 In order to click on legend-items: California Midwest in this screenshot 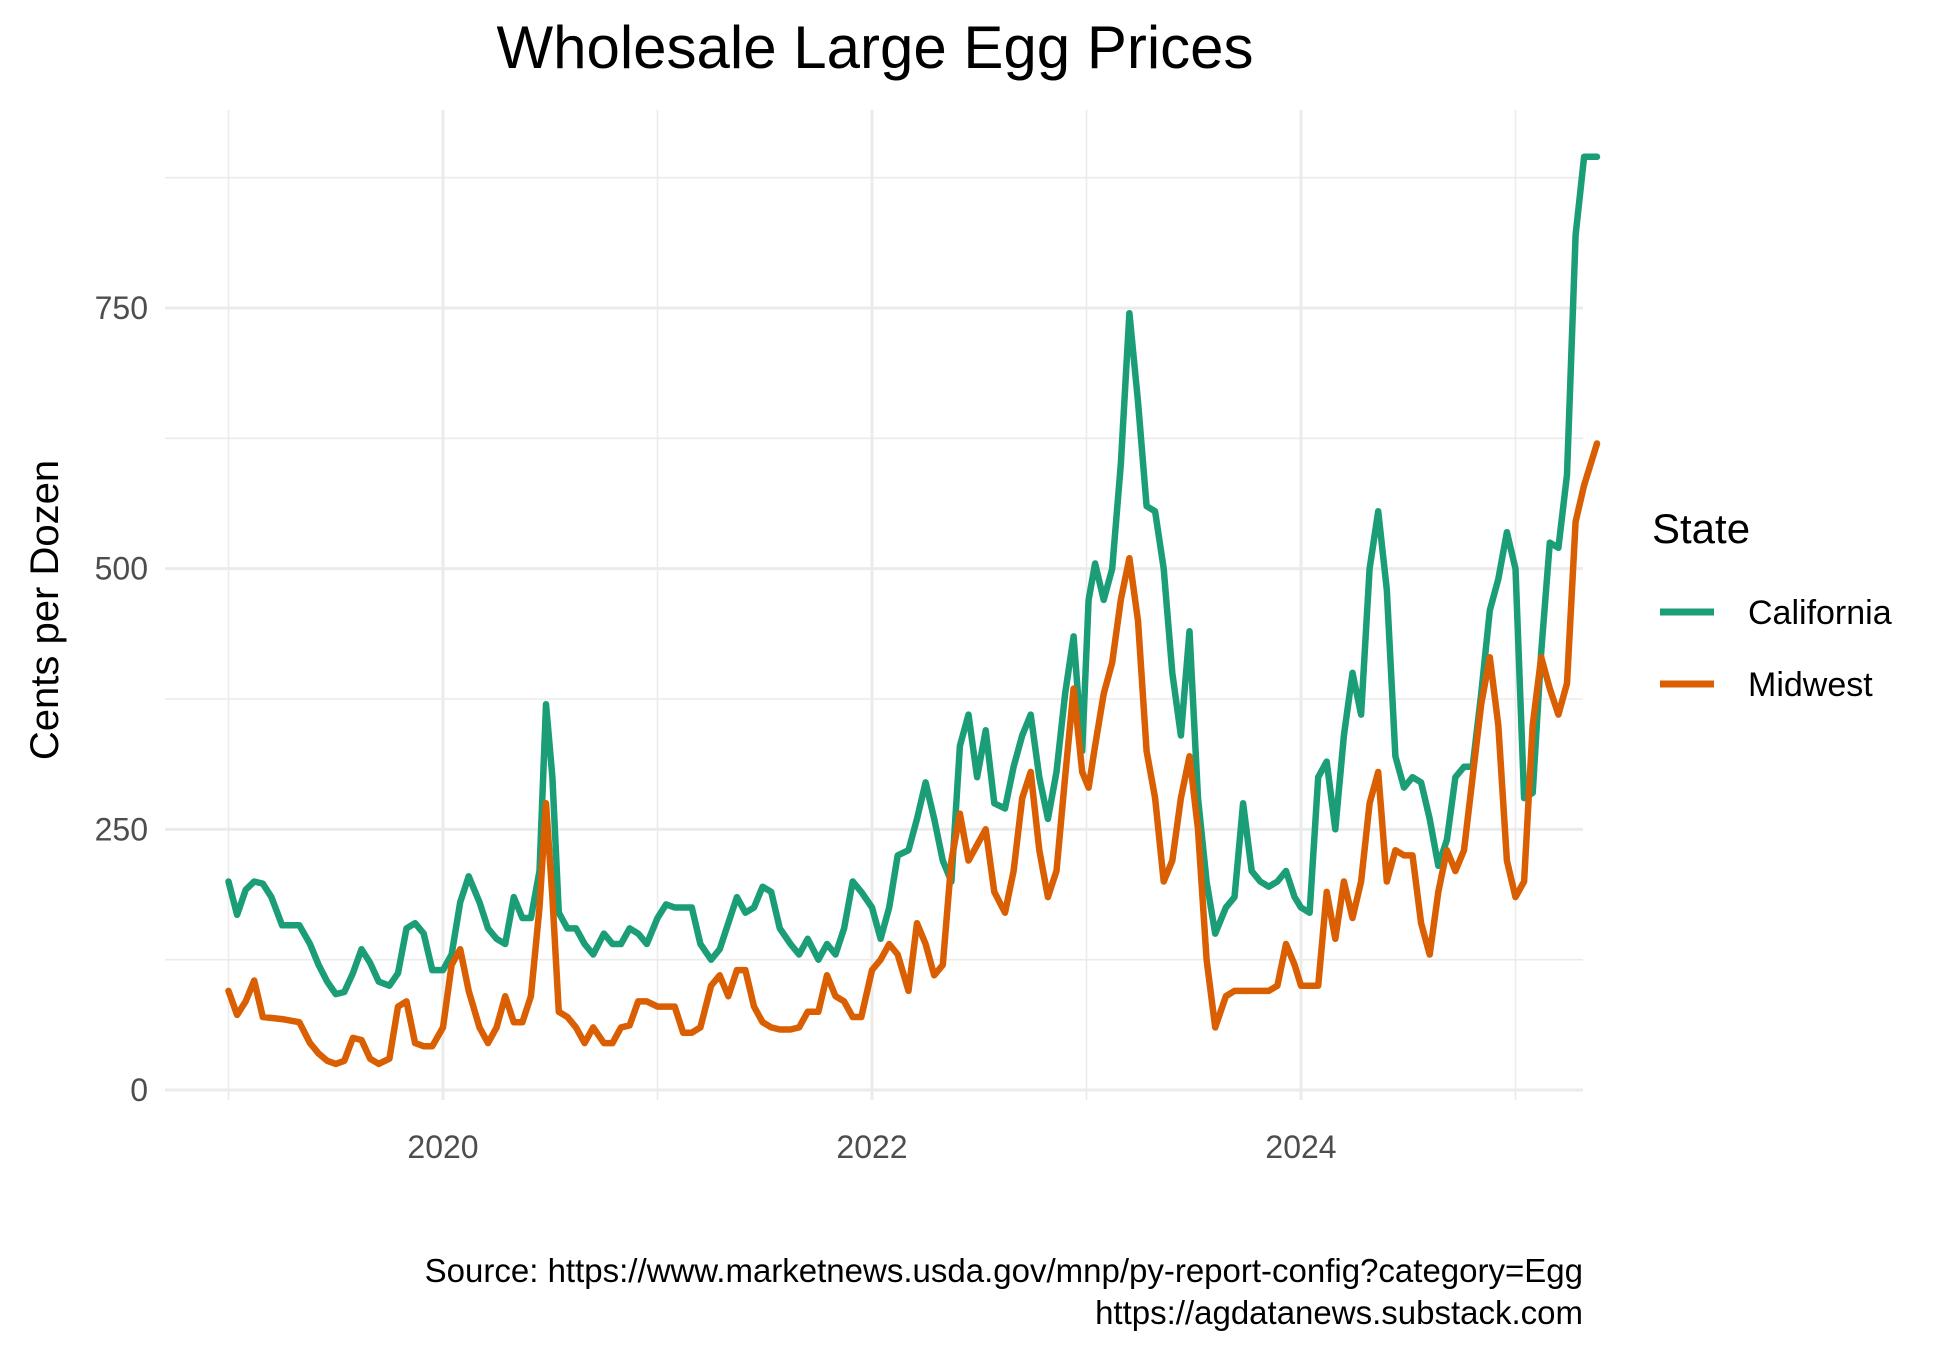, I will do `click(1776, 649)`.